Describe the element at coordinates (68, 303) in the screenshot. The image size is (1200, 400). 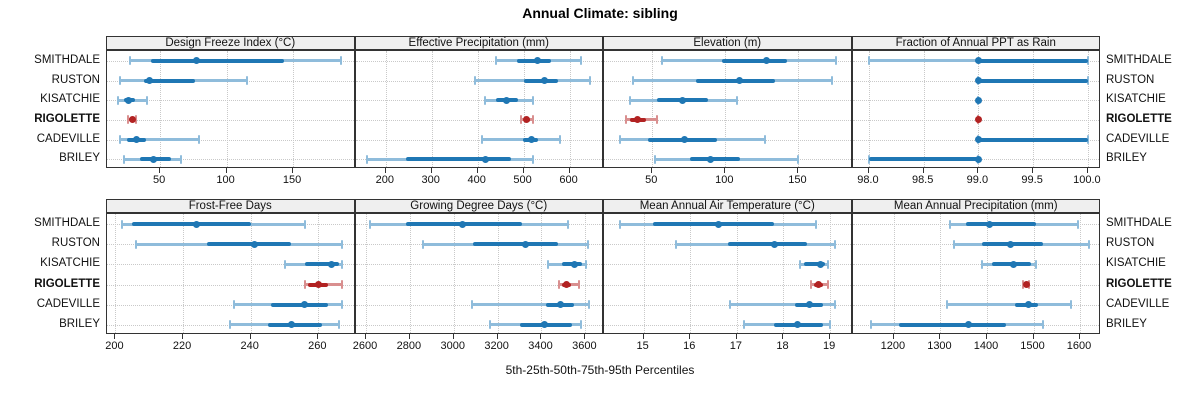
I see `site-label-left: CADEVILLE` at that location.